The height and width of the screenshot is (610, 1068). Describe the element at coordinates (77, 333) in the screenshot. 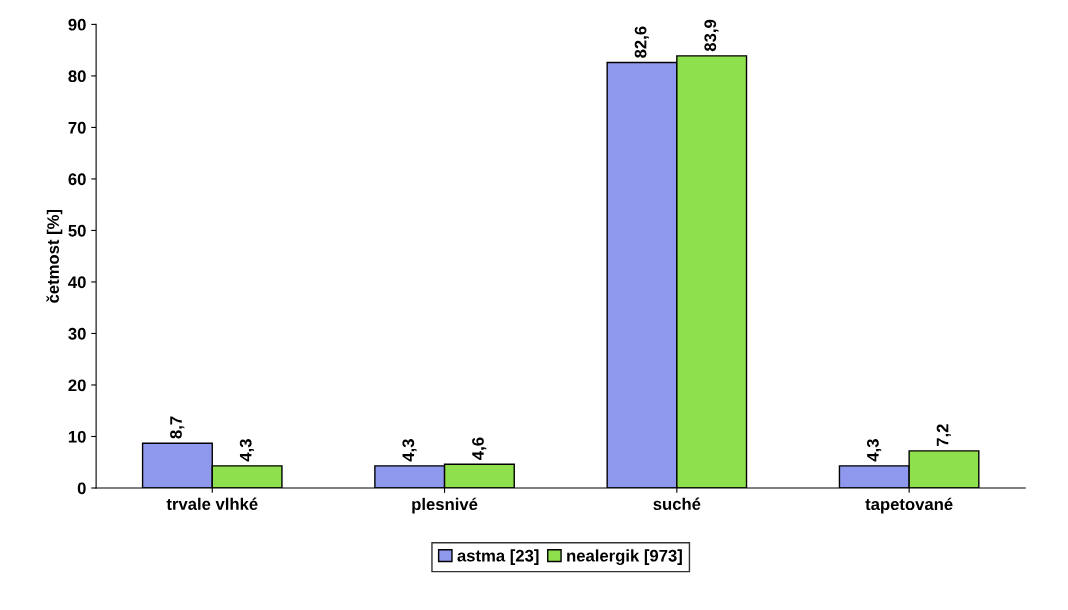

I see `y-tick-label: 30` at that location.